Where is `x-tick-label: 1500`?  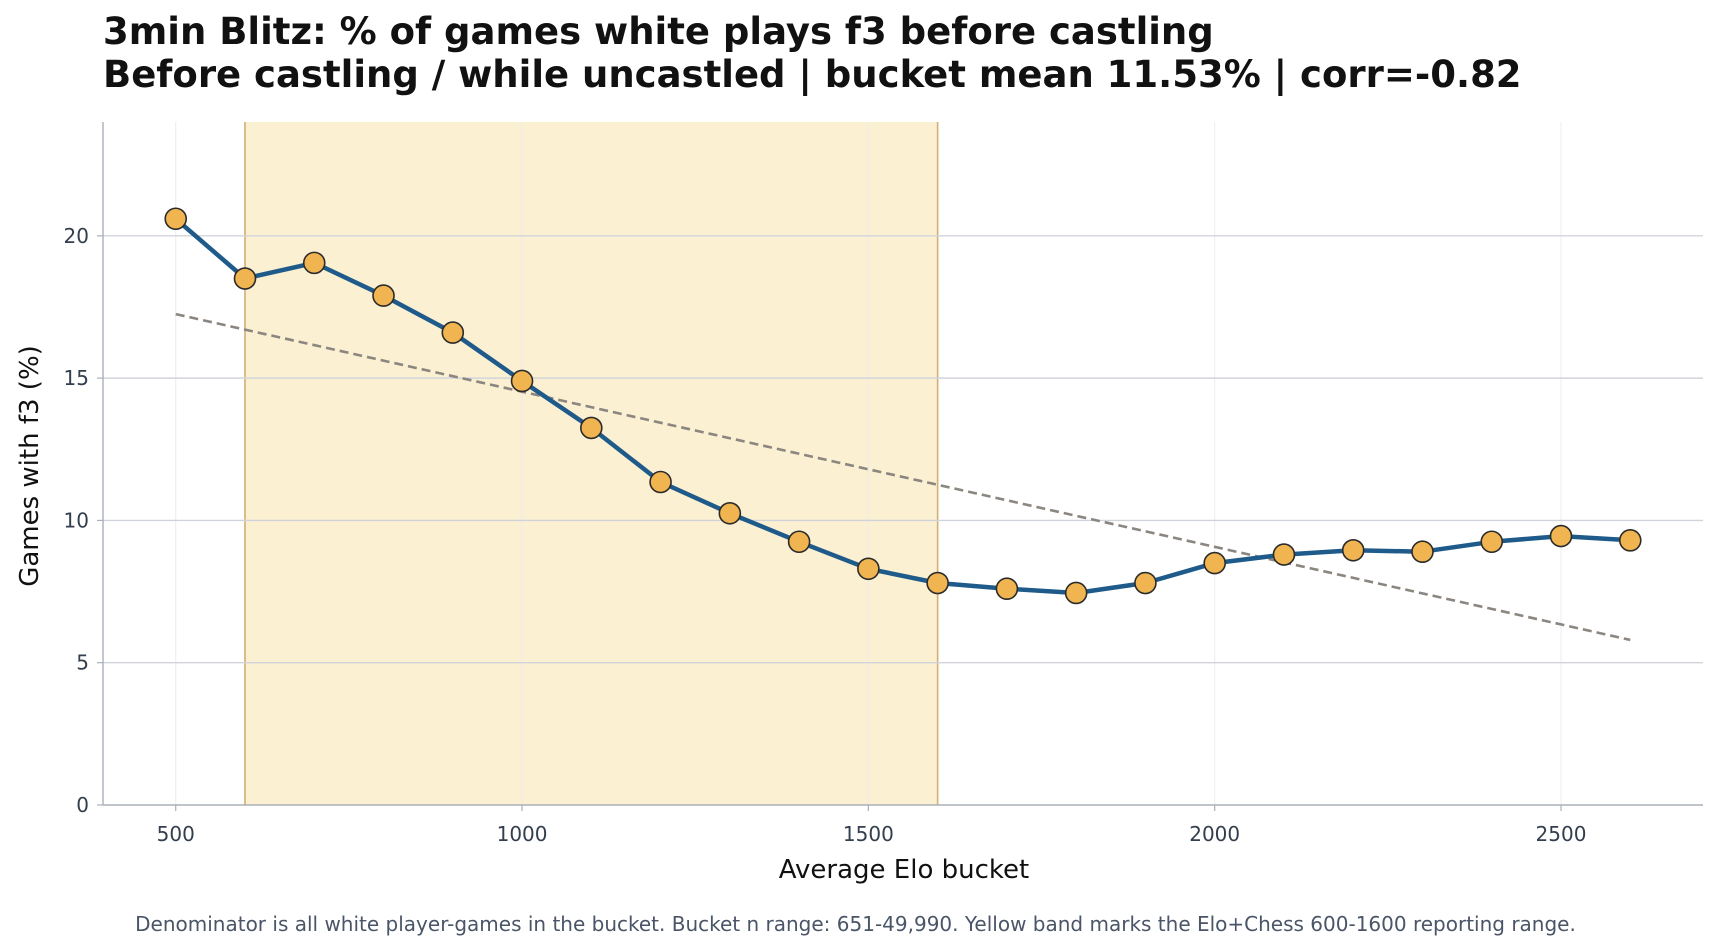
x-tick-label: 1500 is located at coordinates (868, 834).